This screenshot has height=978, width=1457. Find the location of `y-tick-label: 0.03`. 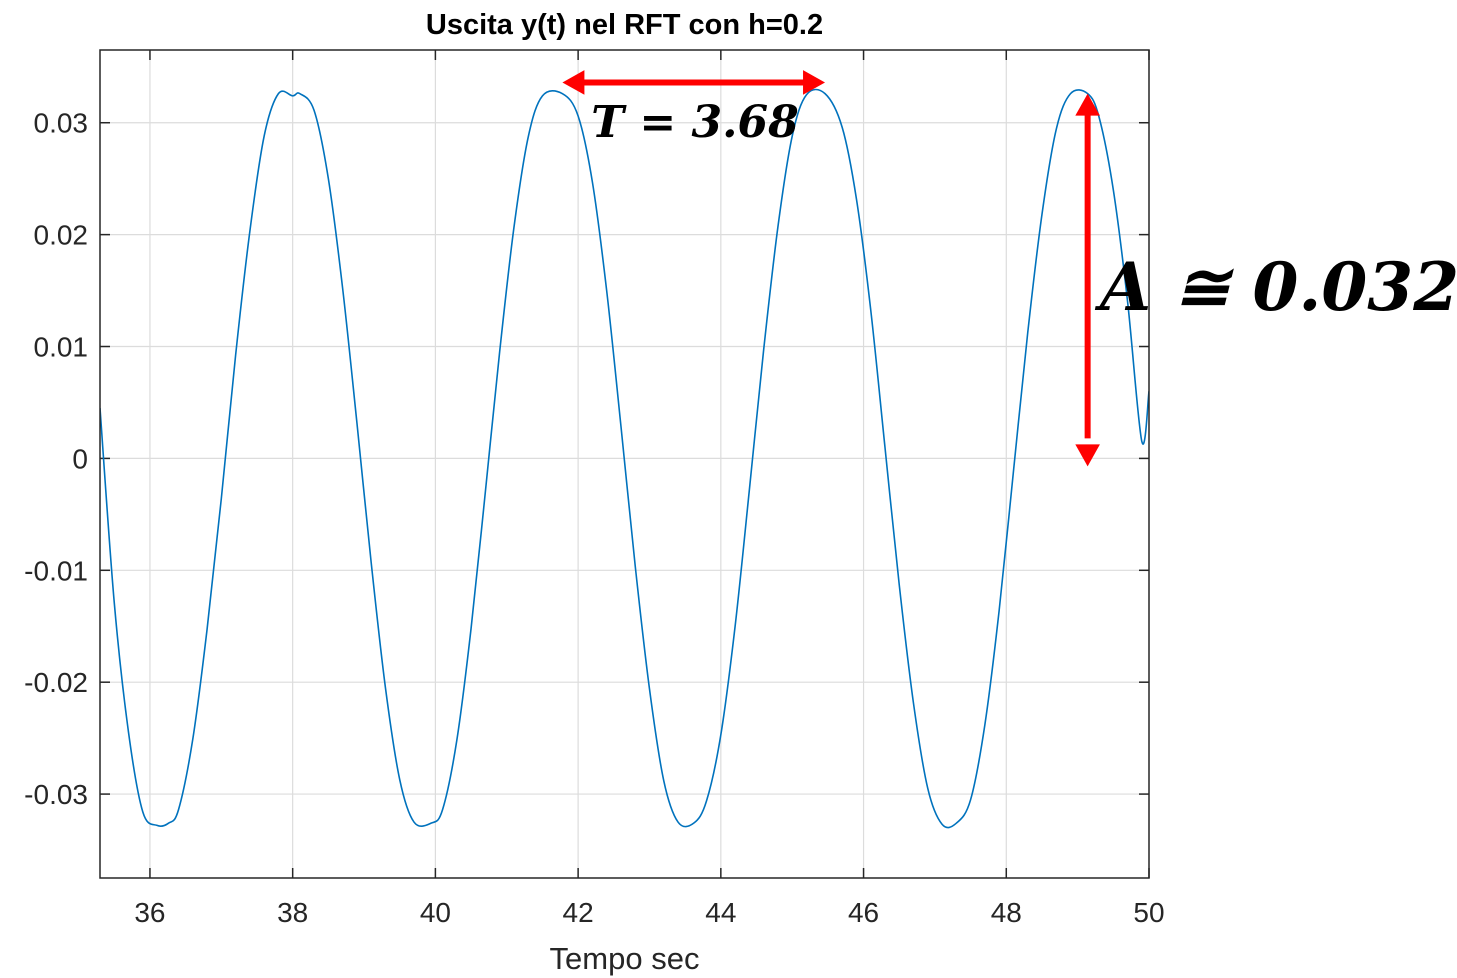

y-tick-label: 0.03 is located at coordinates (61, 123).